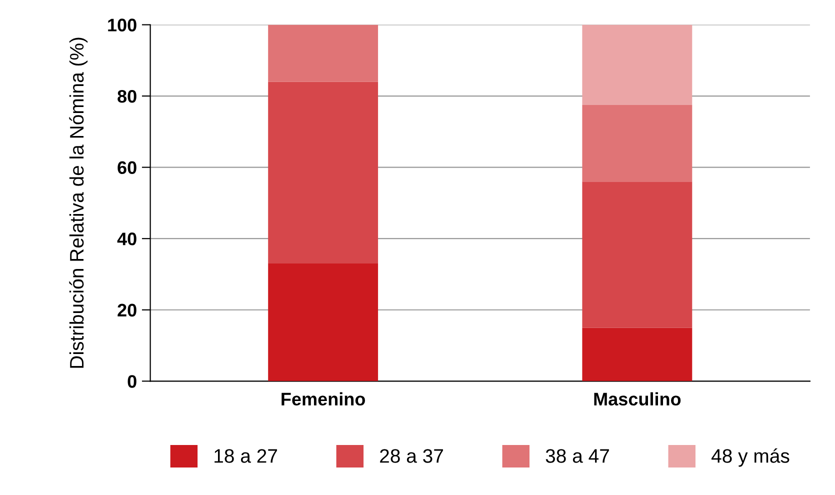 This screenshot has width=835, height=495. What do you see at coordinates (411, 456) in the screenshot?
I see `legend-label: 28 a 37` at bounding box center [411, 456].